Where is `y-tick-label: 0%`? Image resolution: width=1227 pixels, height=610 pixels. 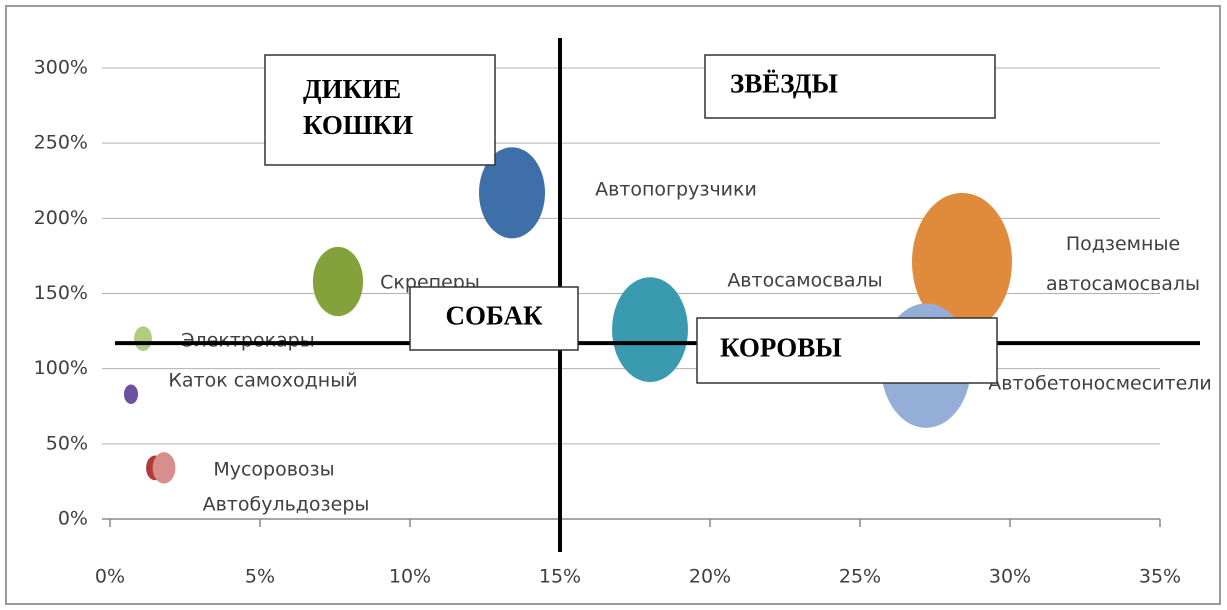
y-tick-label: 0% is located at coordinates (73, 519).